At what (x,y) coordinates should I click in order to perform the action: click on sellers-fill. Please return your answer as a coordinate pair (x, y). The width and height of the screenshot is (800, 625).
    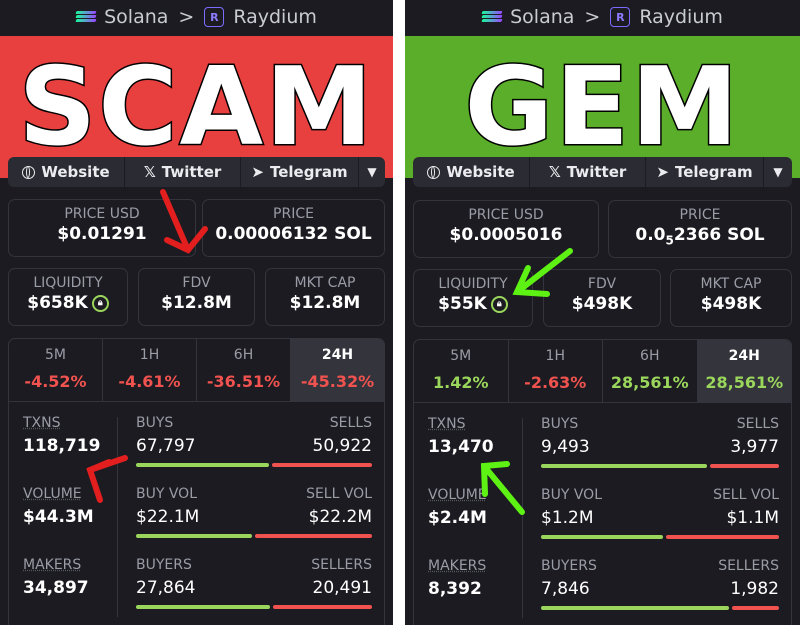
    Looking at the image, I should click on (322, 607).